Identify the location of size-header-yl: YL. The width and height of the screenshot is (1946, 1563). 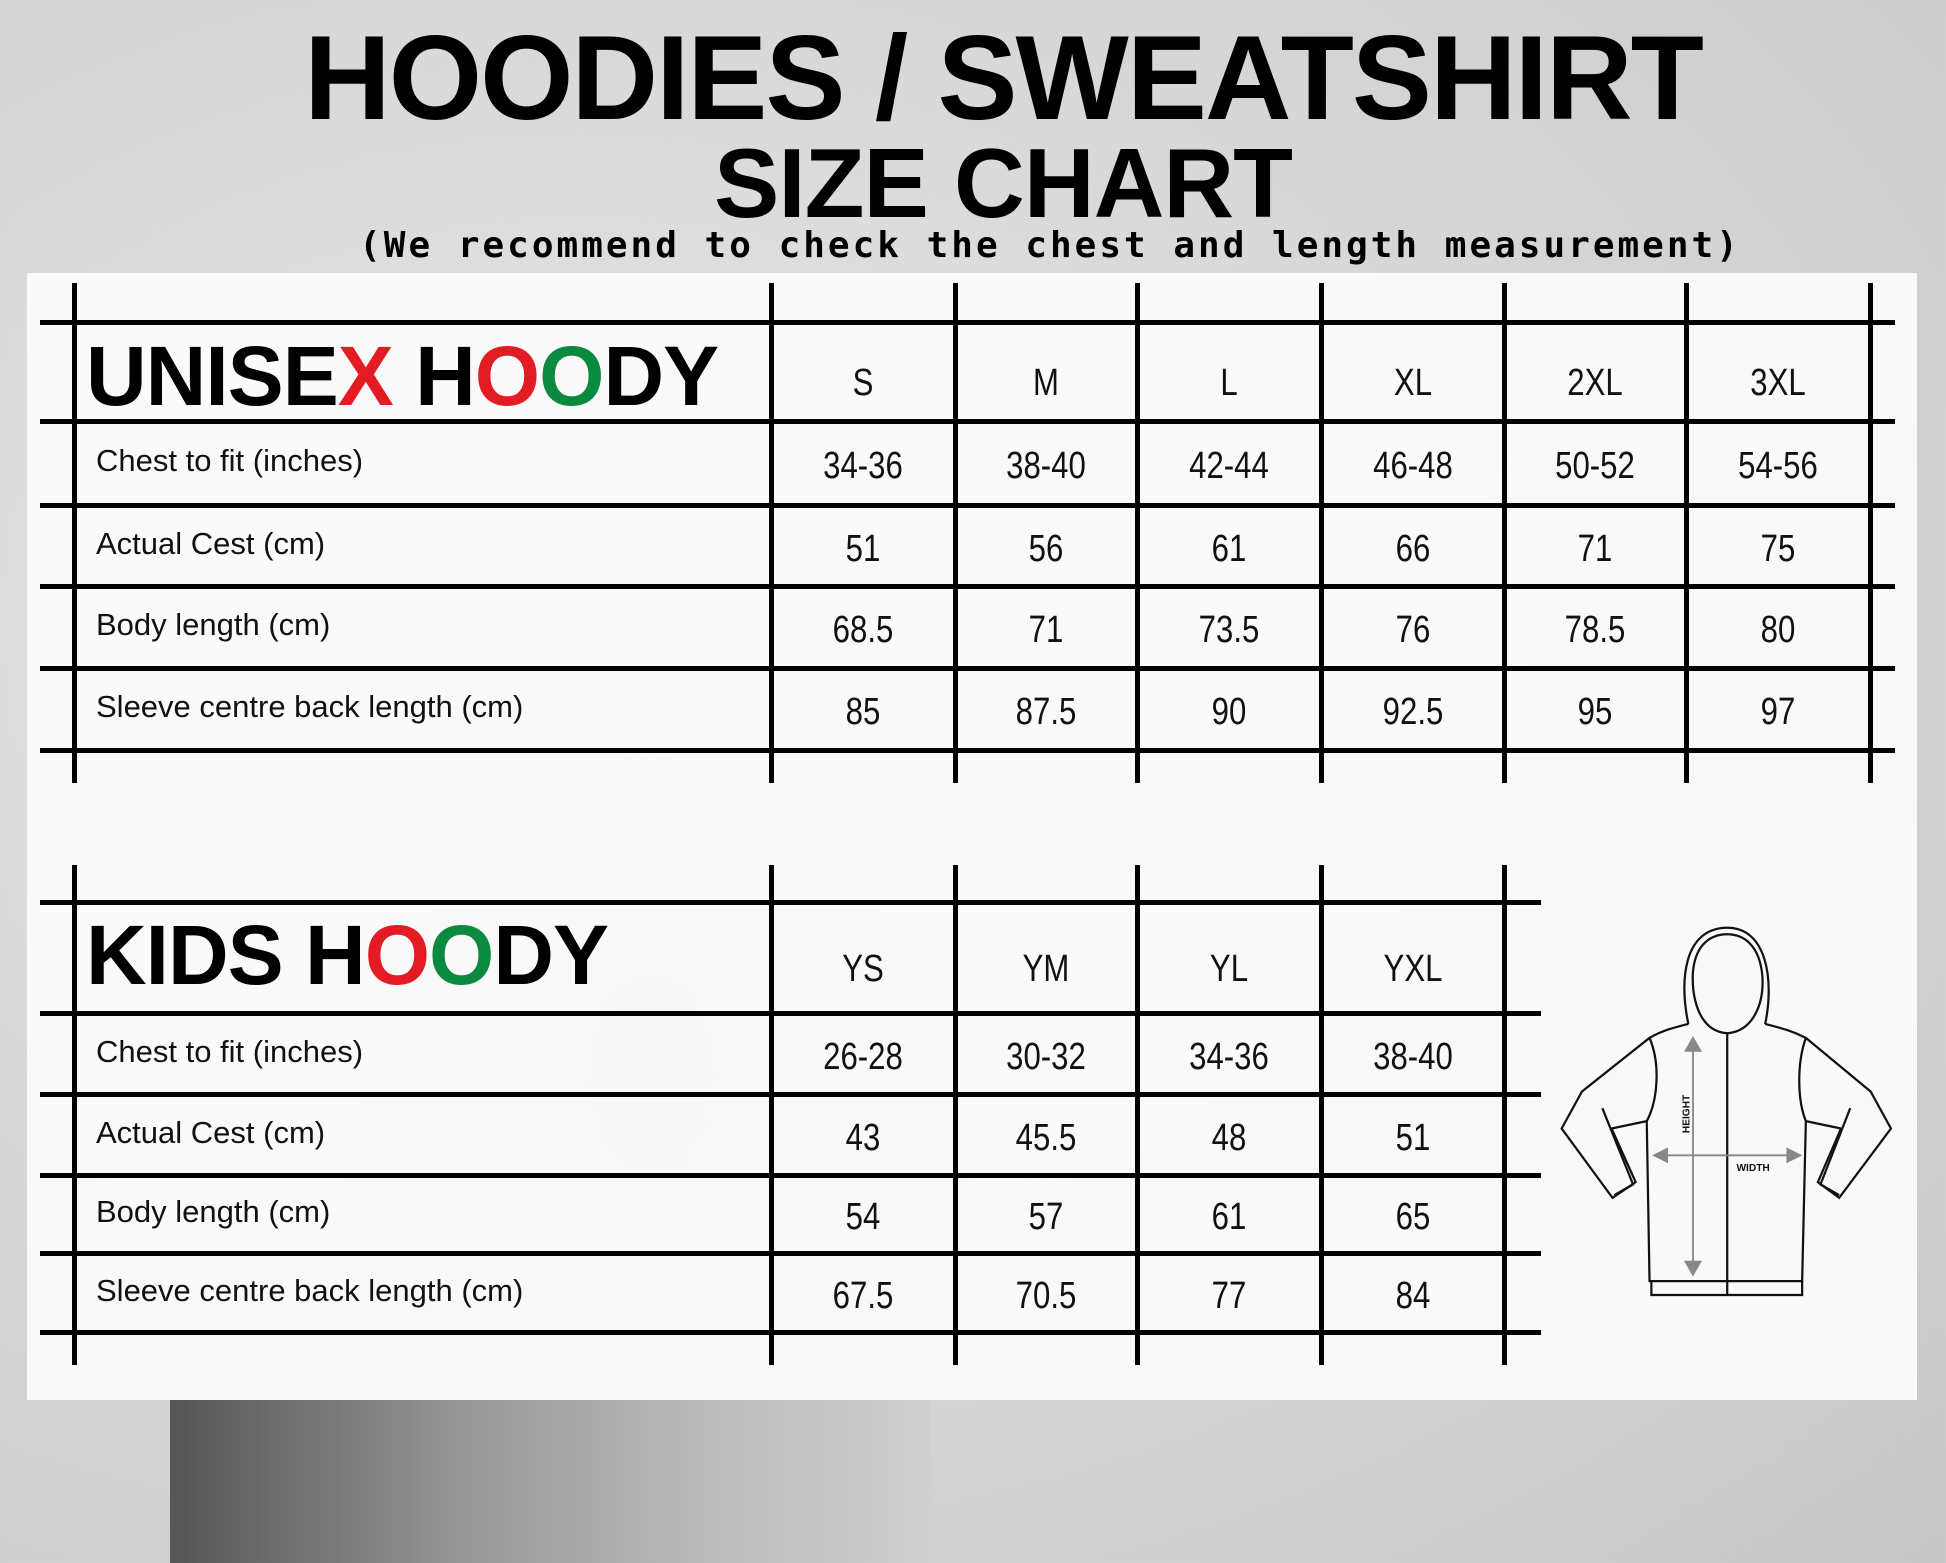
(1229, 969).